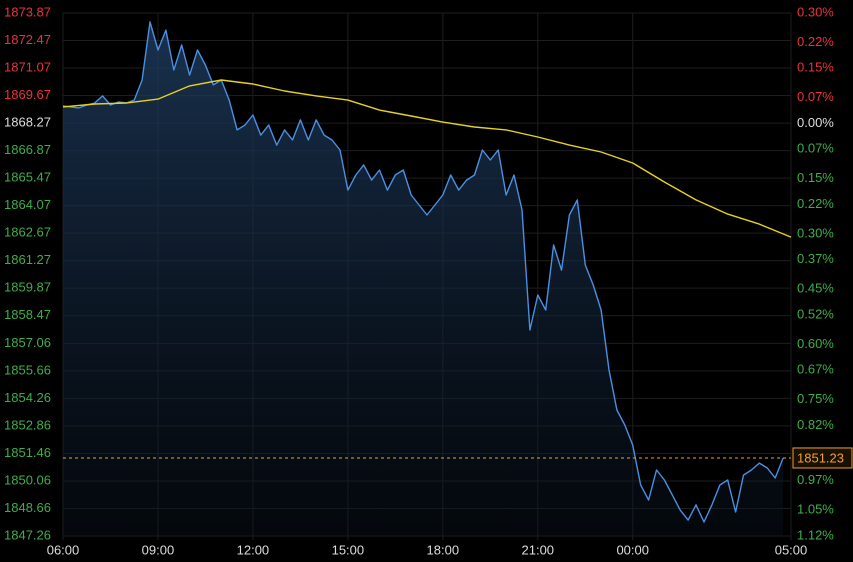 Image resolution: width=853 pixels, height=562 pixels. Describe the element at coordinates (253, 549) in the screenshot. I see `x-tick-label: 12:00` at that location.